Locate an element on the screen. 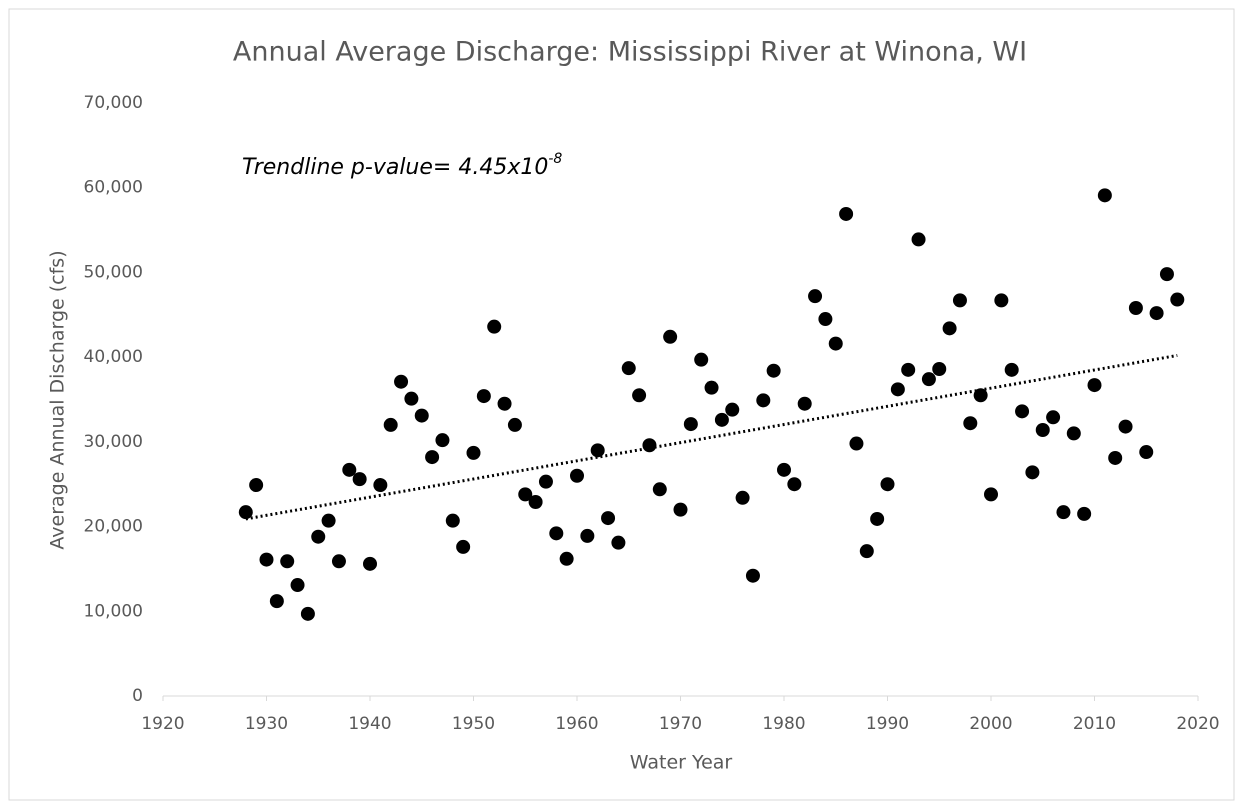 The image size is (1236, 803). y-tick-label: 30,000 is located at coordinates (113, 442).